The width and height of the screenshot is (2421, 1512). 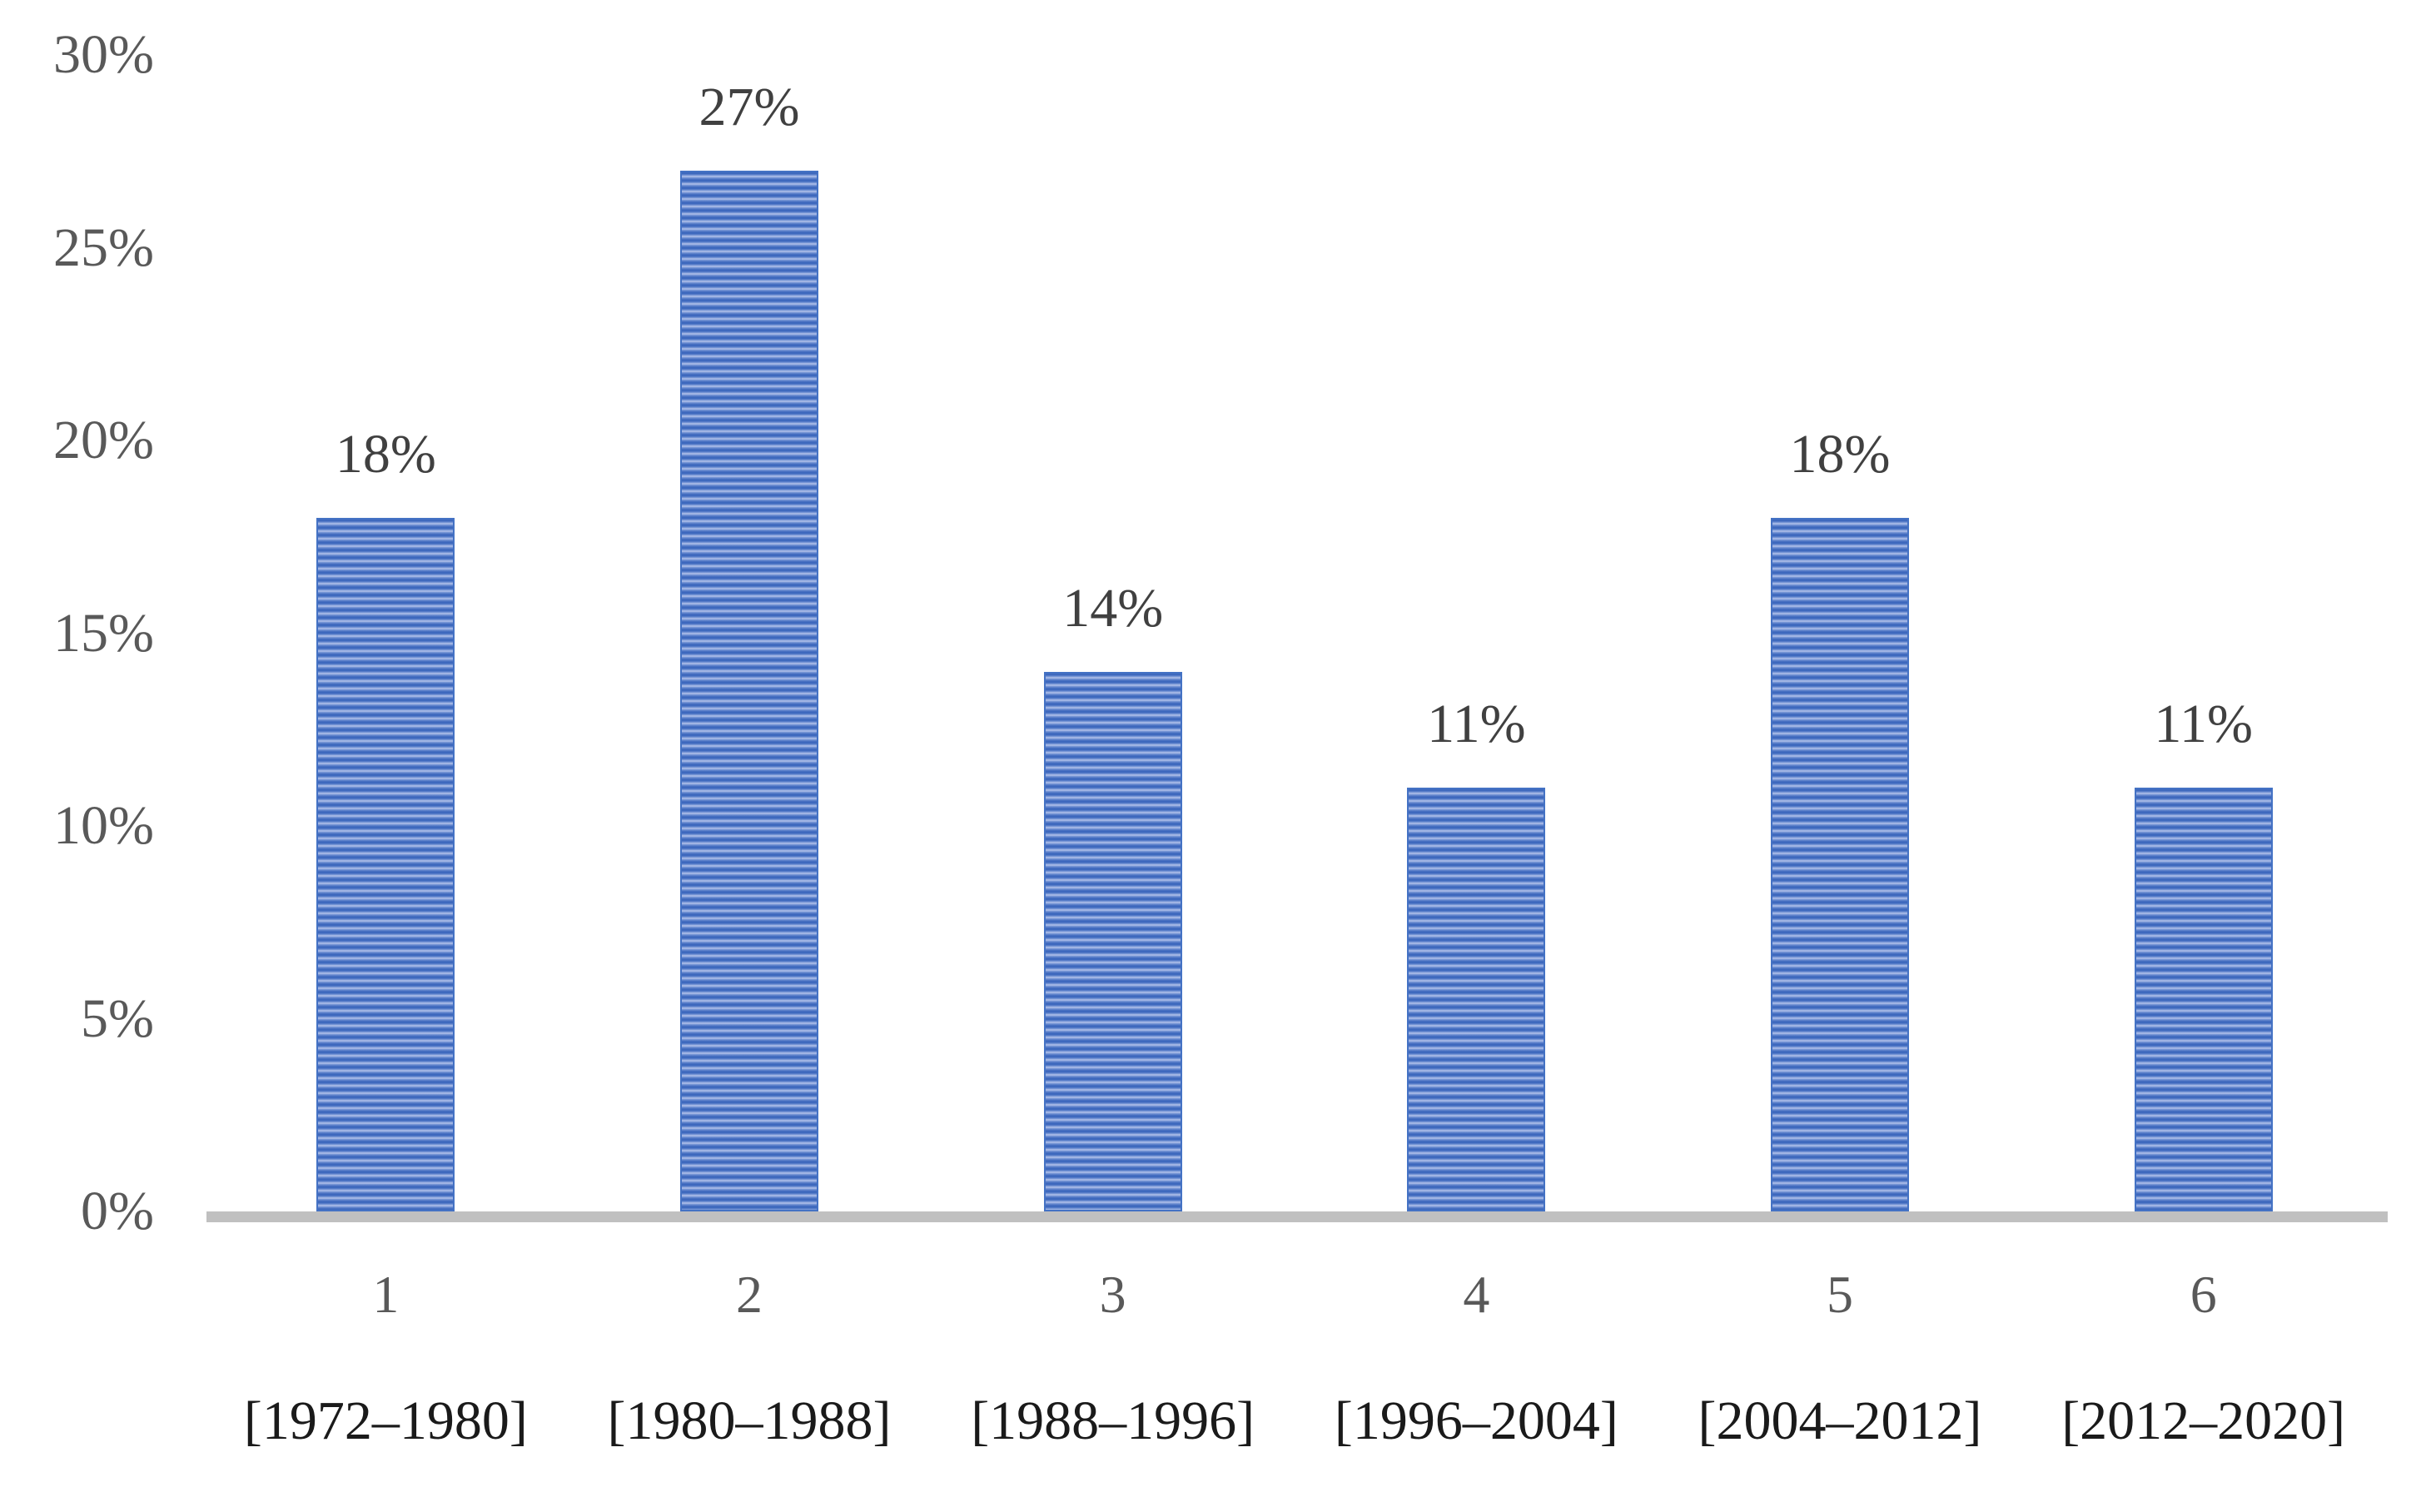 I want to click on x-range-label-6: [2012–2020], so click(x=2204, y=1421).